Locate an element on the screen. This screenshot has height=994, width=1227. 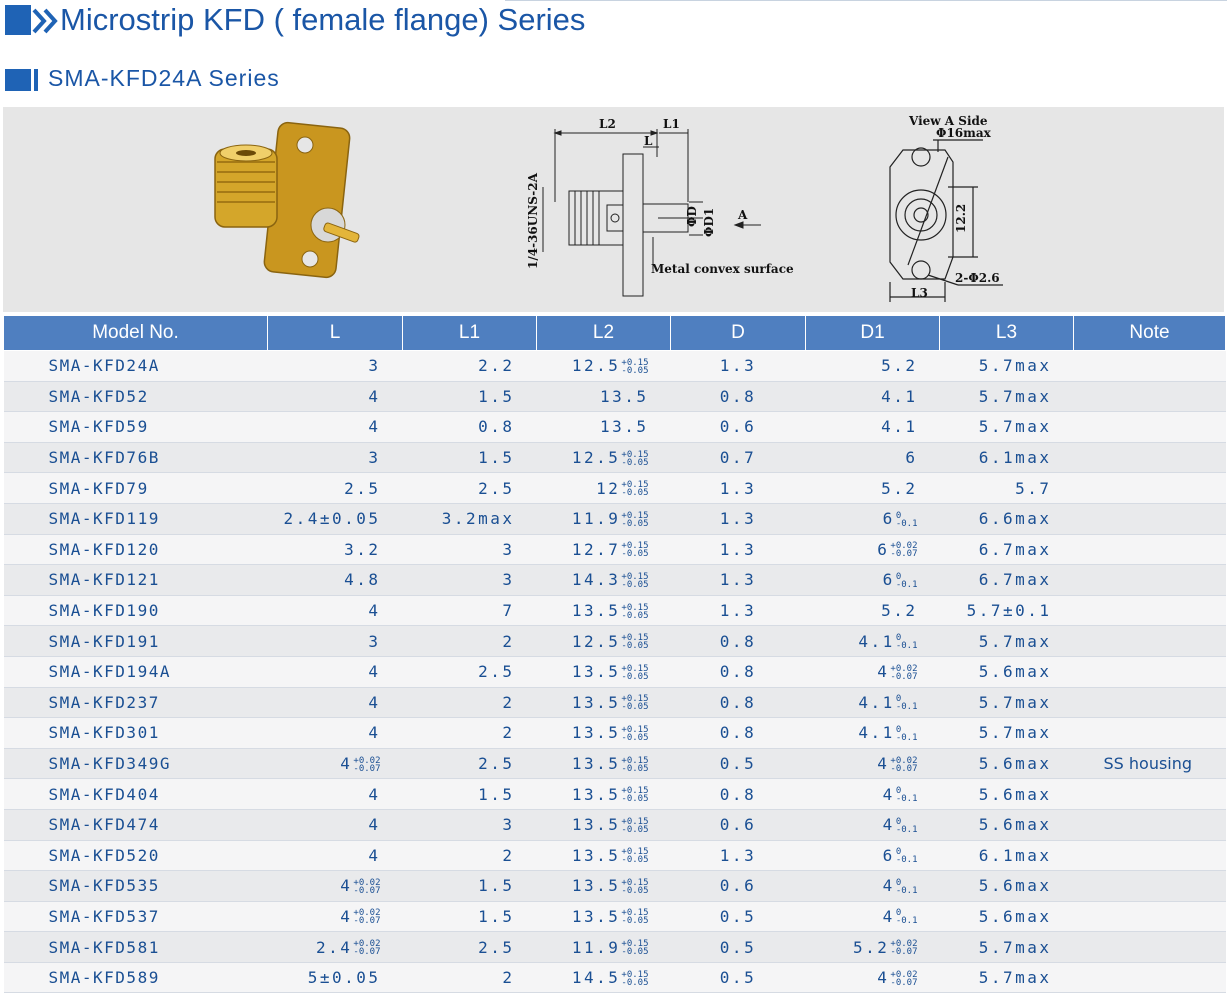
cell-d1: 4 0 -0.1 is located at coordinates (872, 886).